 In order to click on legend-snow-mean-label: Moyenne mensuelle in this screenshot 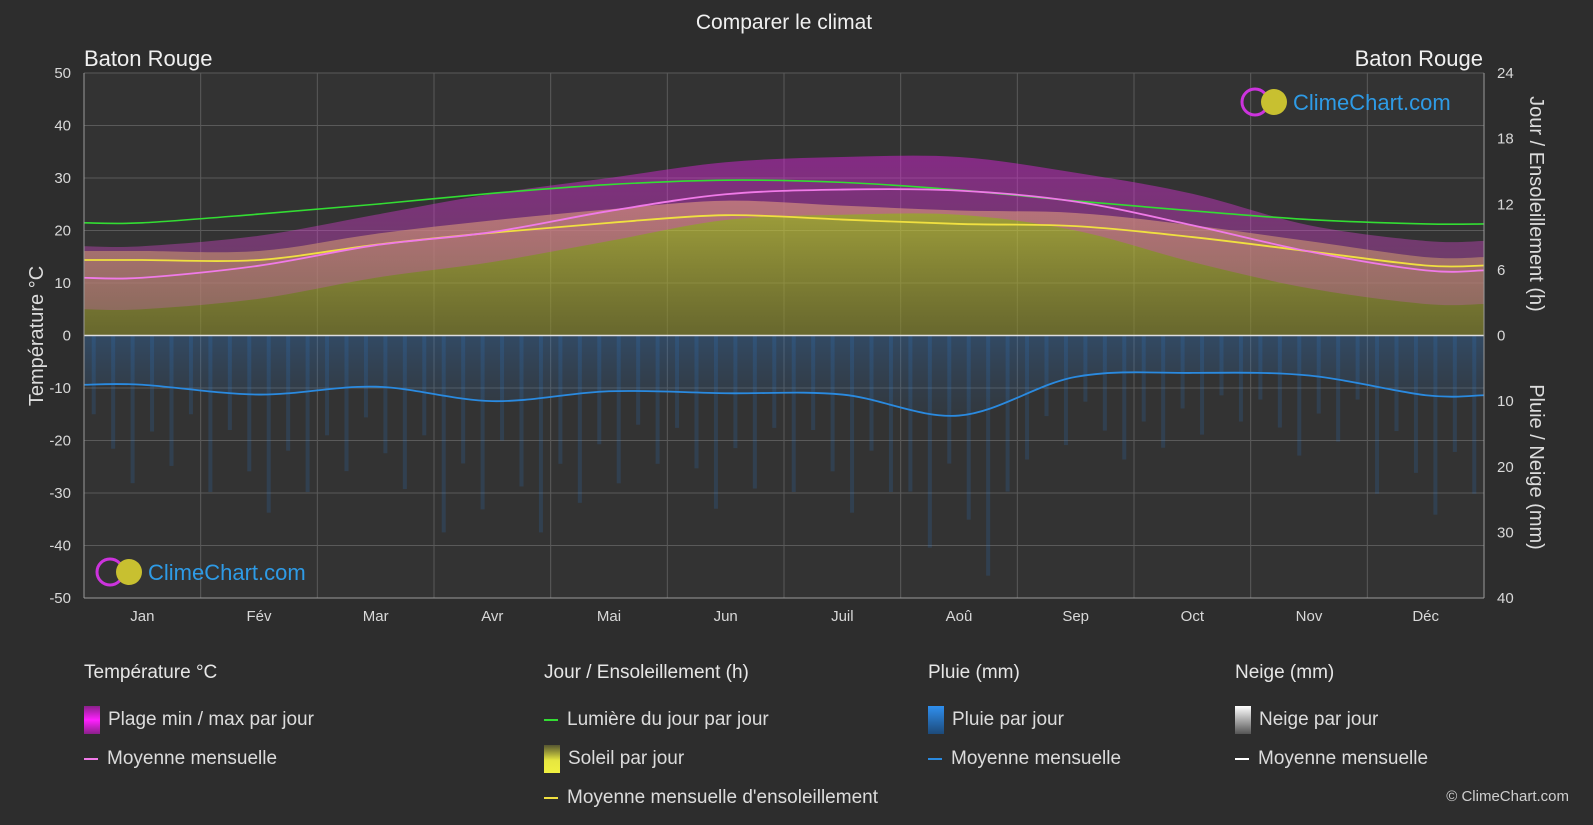, I will do `click(1343, 758)`.